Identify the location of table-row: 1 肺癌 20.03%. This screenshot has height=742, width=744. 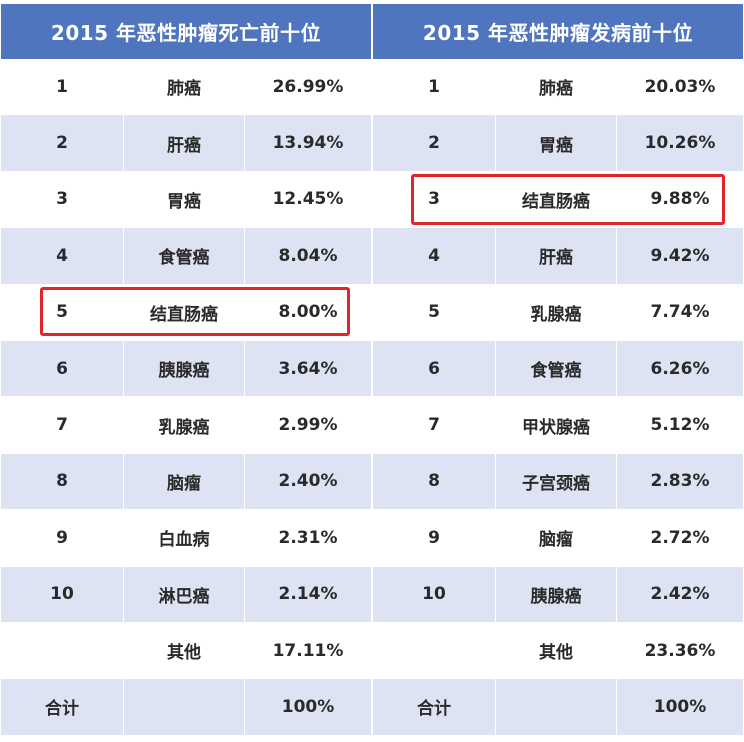
(558, 87).